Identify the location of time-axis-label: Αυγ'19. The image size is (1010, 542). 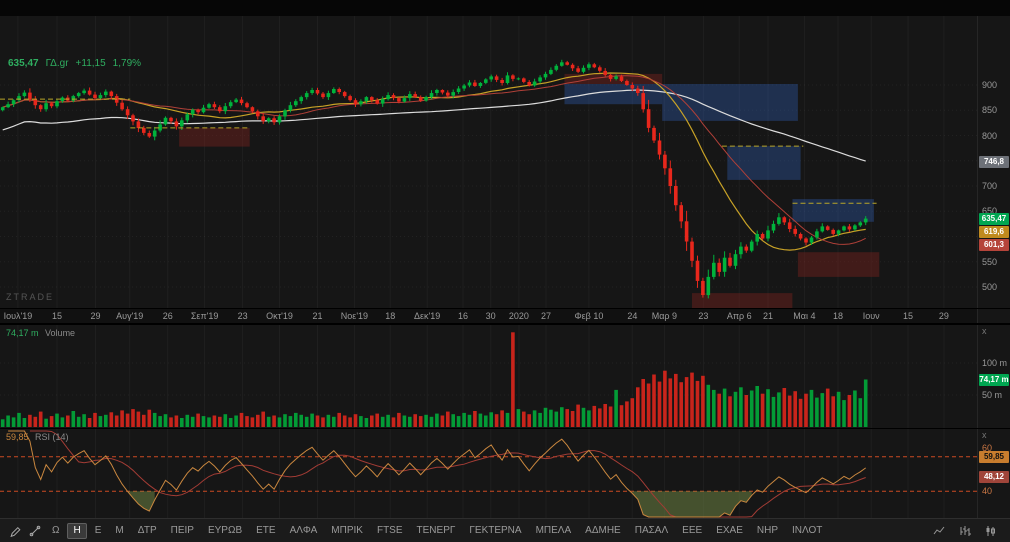
(130, 316).